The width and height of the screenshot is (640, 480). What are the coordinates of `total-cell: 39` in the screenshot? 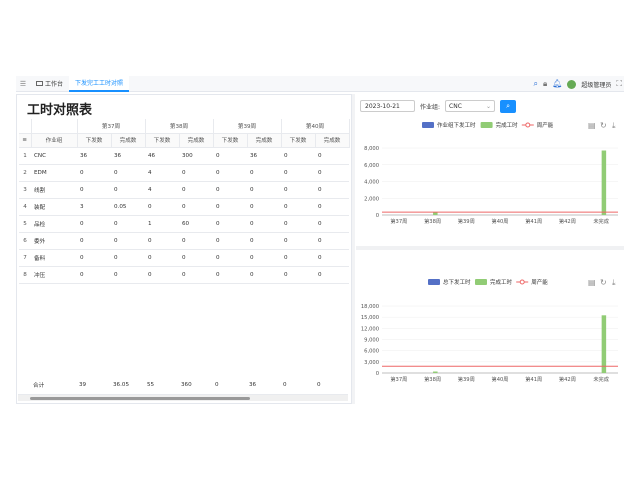 It's located at (93, 386).